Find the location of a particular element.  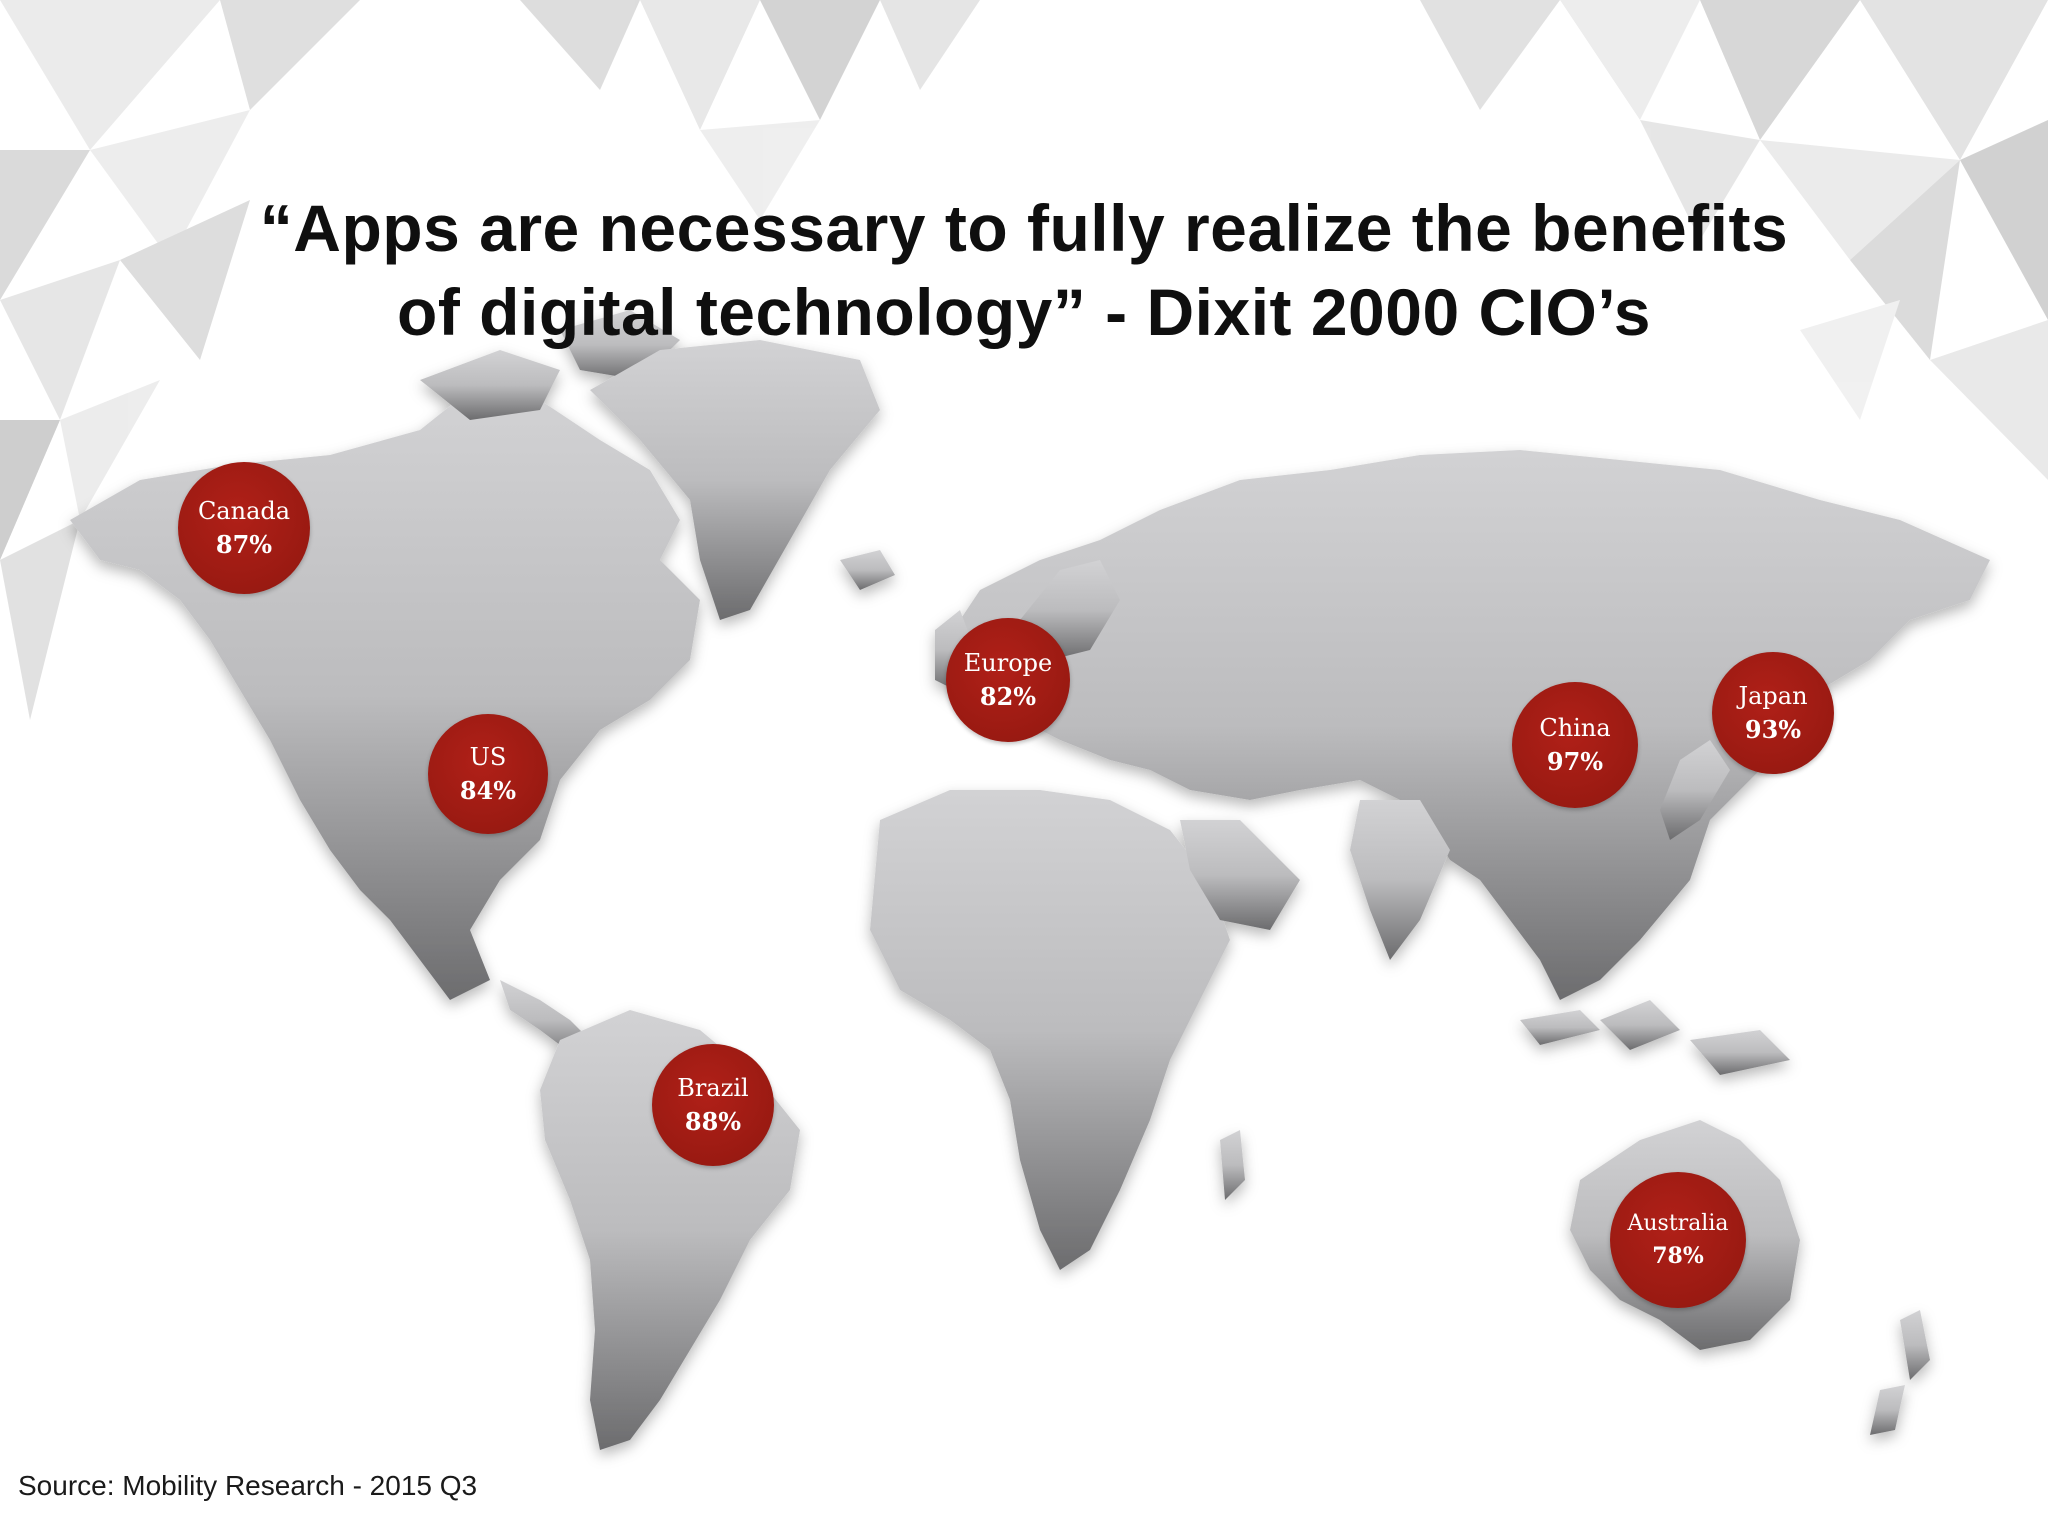

region-name: Canada is located at coordinates (244, 511).